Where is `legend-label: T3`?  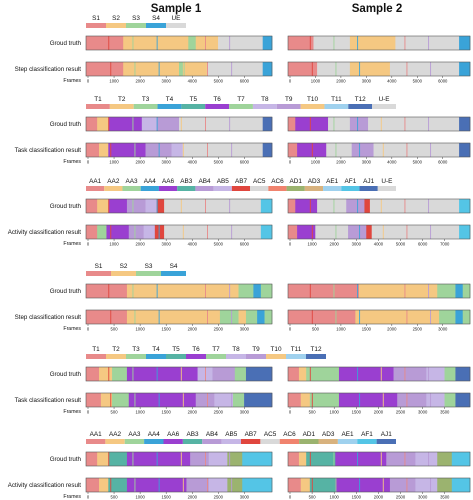
legend-label: T3 is located at coordinates (136, 349).